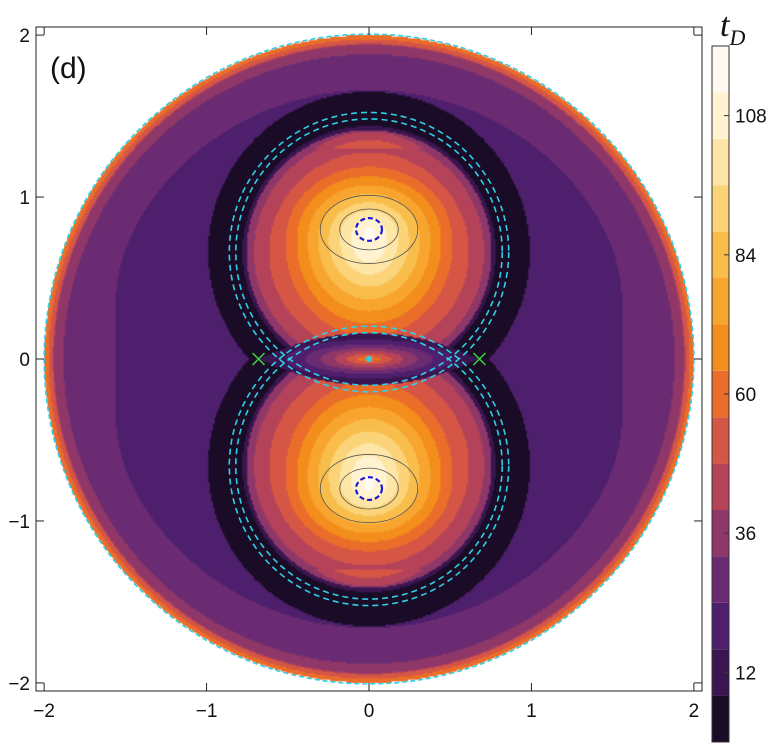 The height and width of the screenshot is (751, 773). Describe the element at coordinates (44, 711) in the screenshot. I see `x-tick-label-0: −2` at that location.